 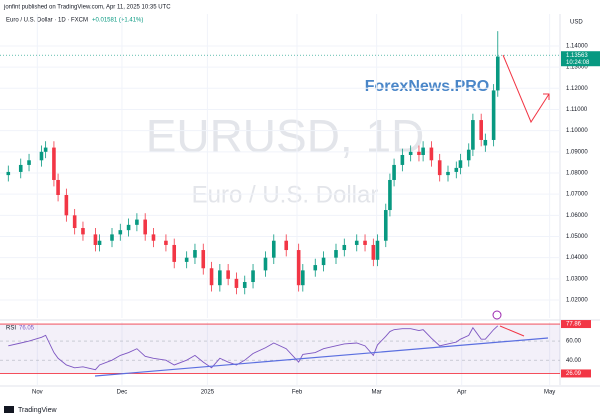 I want to click on rsi-value: 76.05, so click(x=27, y=329).